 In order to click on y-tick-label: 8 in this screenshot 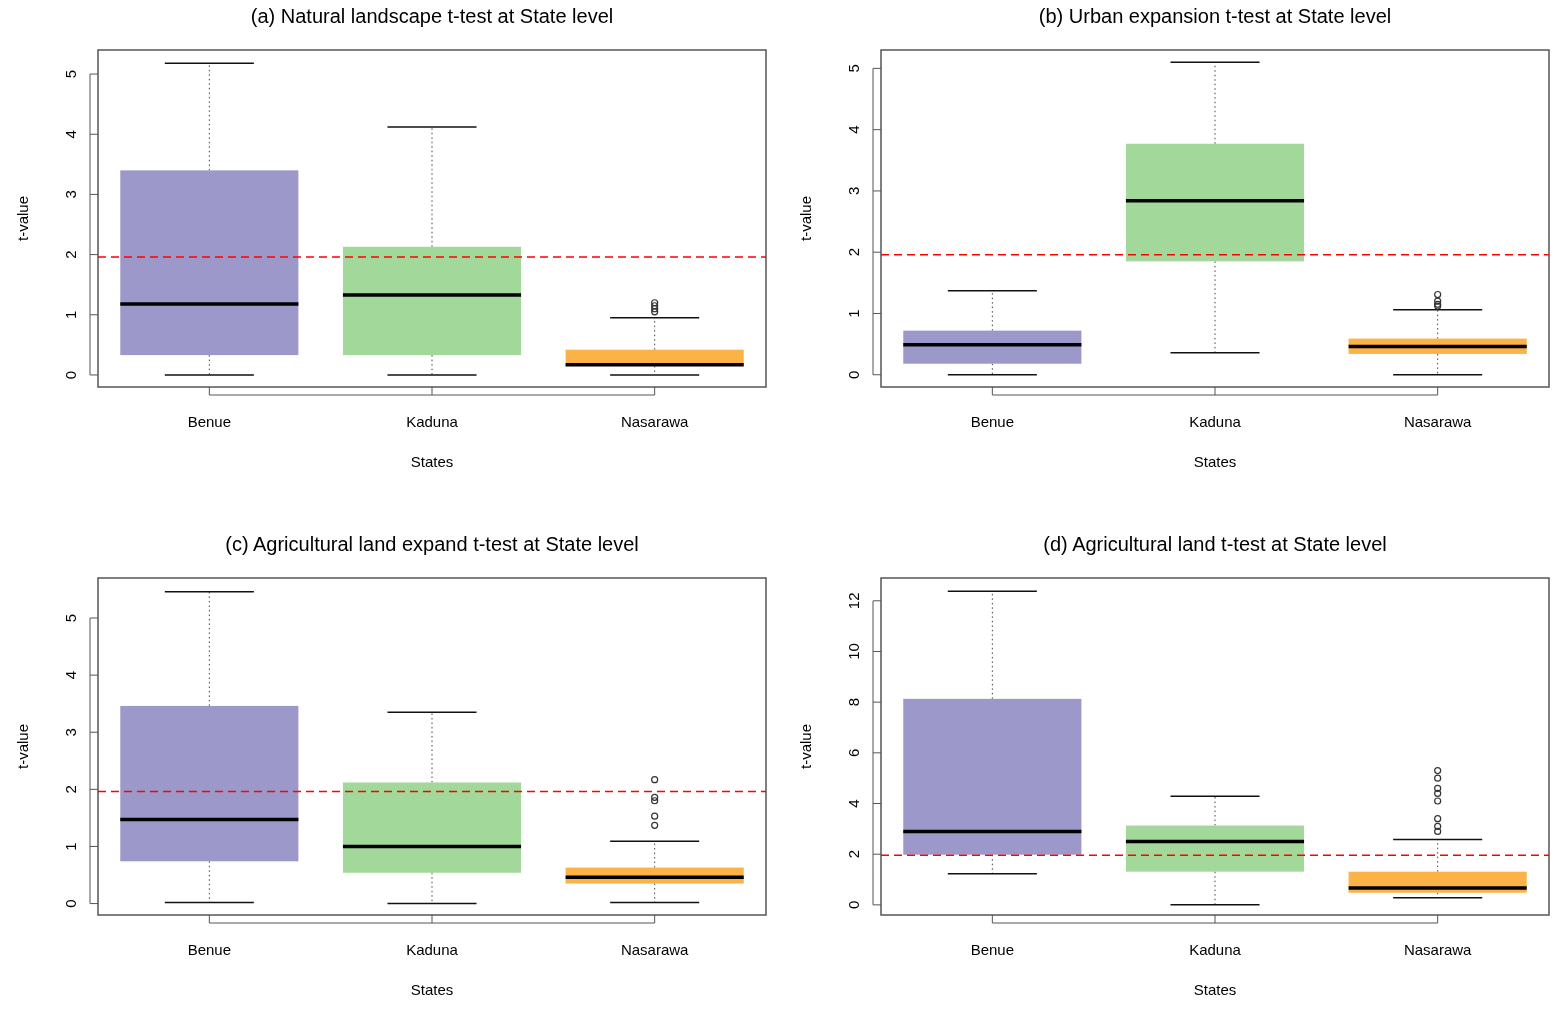, I will do `click(853, 702)`.